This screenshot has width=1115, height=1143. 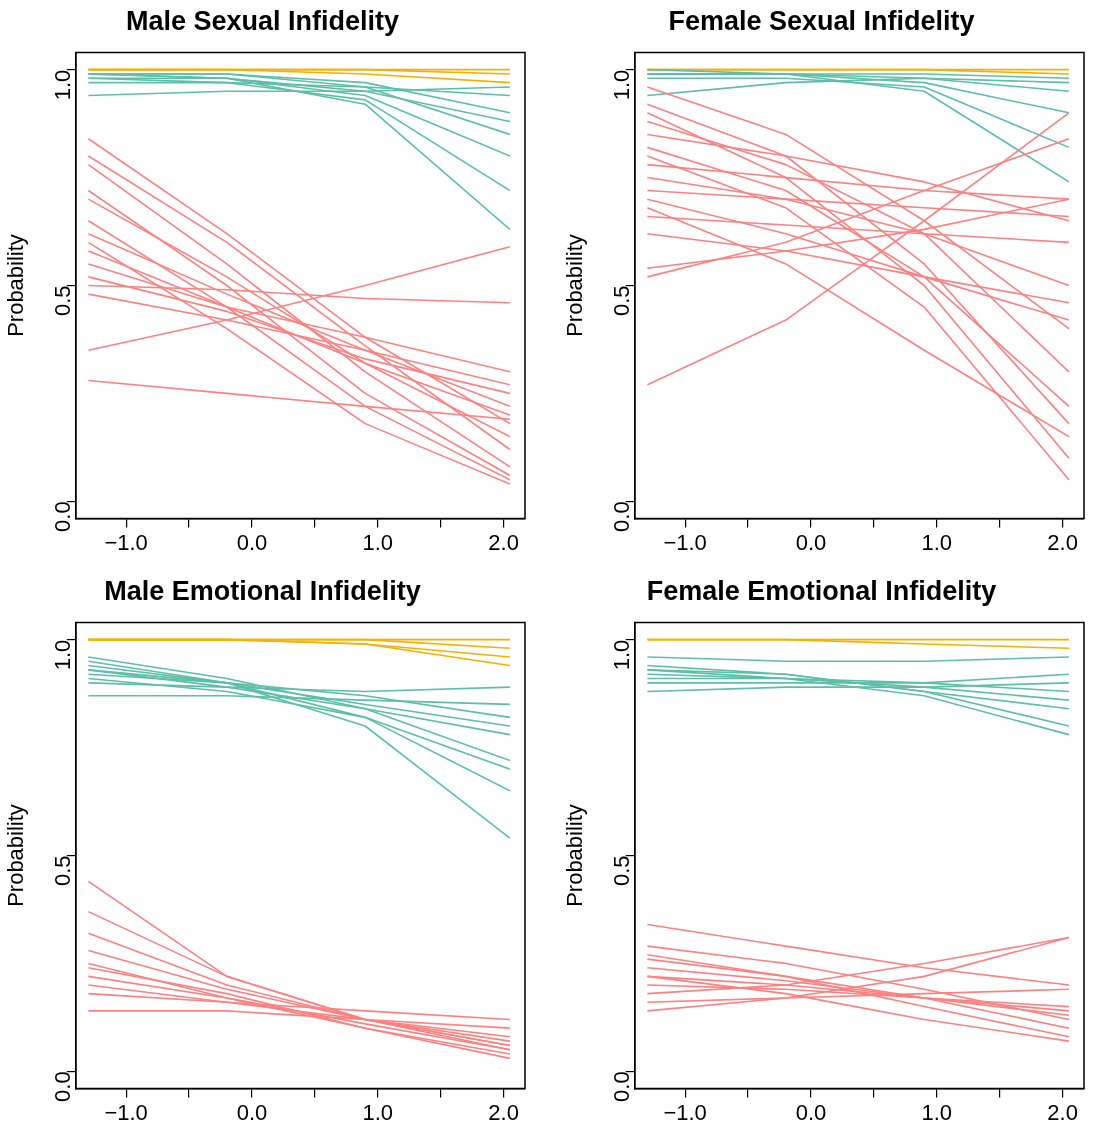 I want to click on chart-title: Male Emotional Infidelity, so click(x=262, y=590).